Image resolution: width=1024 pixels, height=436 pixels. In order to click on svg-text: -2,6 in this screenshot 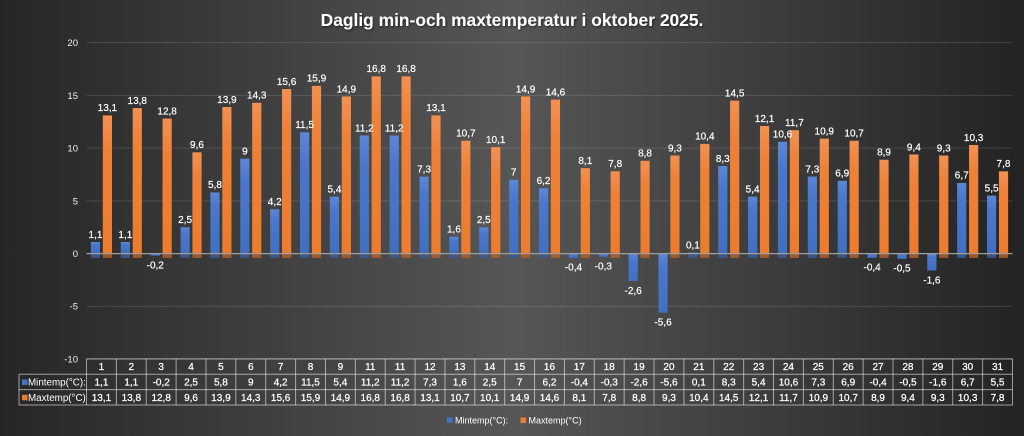, I will do `click(634, 291)`.